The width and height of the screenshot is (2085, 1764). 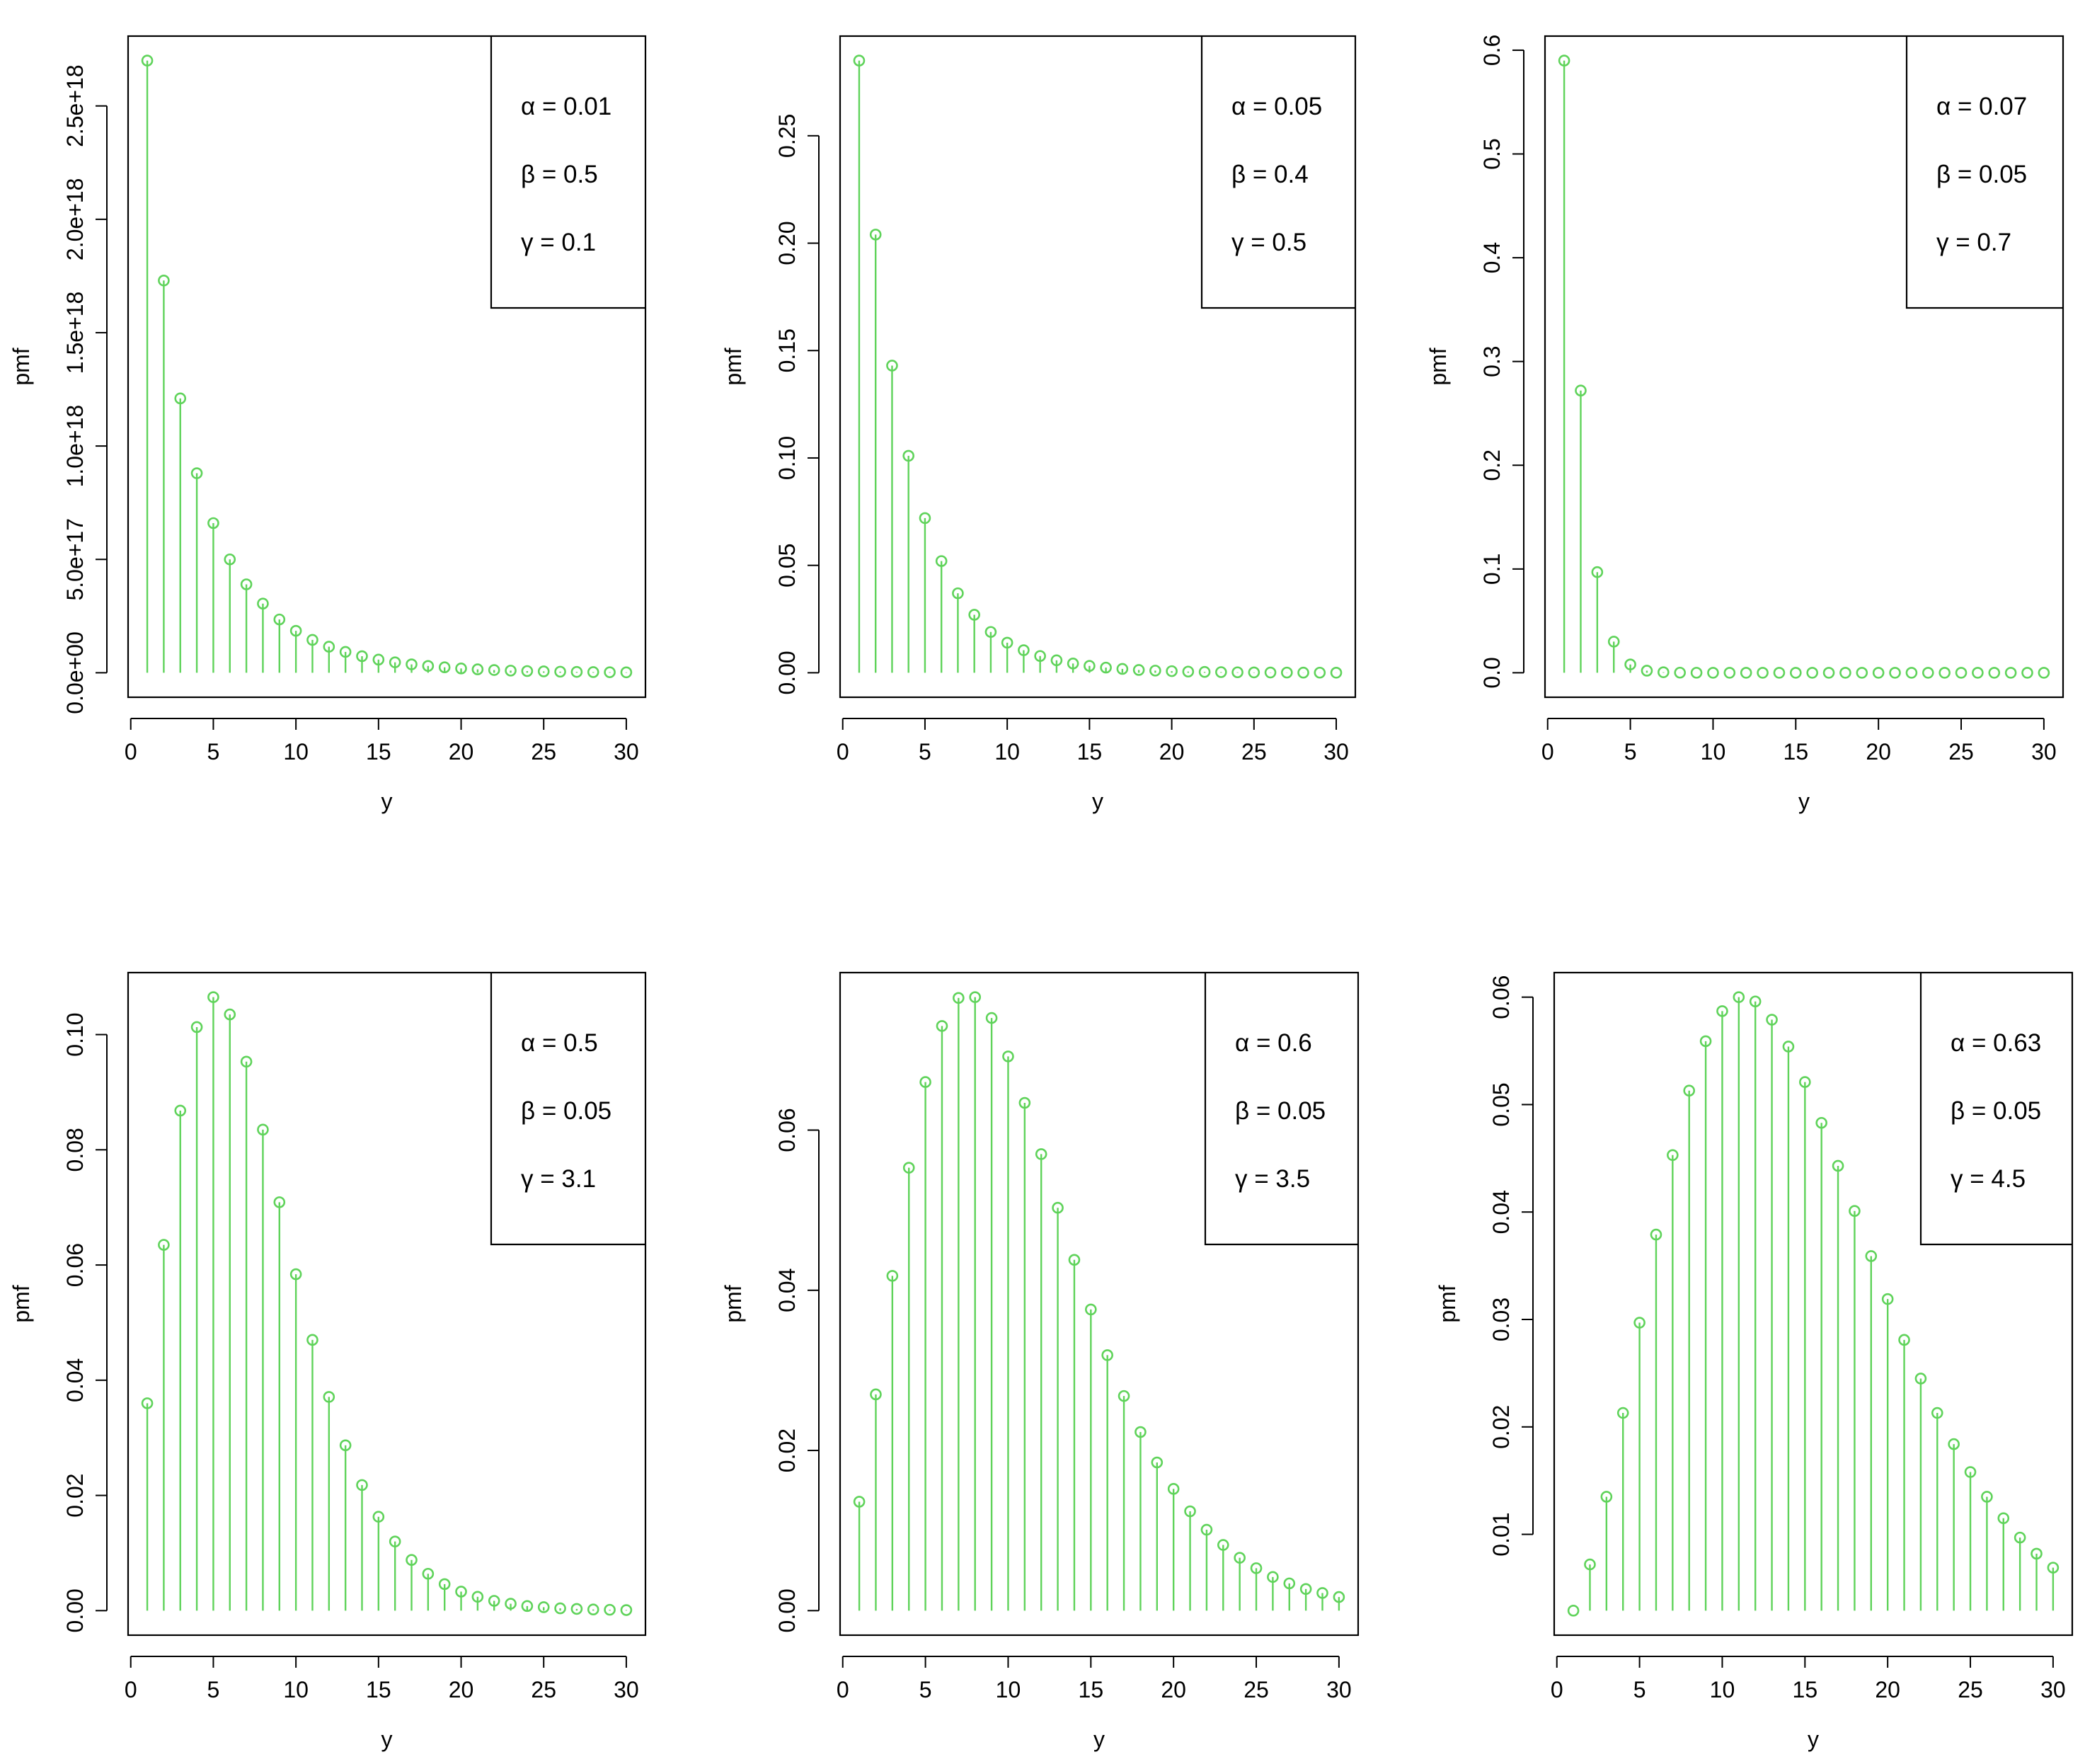 What do you see at coordinates (787, 1610) in the screenshot?
I see `y-tick-label: 0.00` at bounding box center [787, 1610].